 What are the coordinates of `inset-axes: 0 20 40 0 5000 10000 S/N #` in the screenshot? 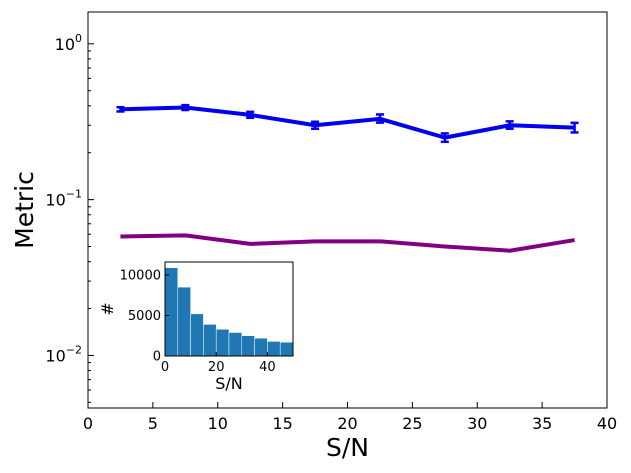 It's located at (196, 327).